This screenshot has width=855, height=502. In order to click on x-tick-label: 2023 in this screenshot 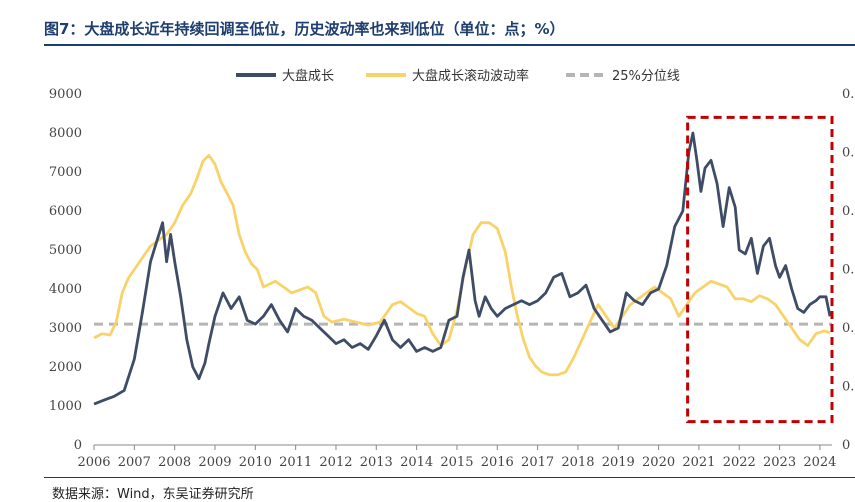, I will do `click(779, 462)`.